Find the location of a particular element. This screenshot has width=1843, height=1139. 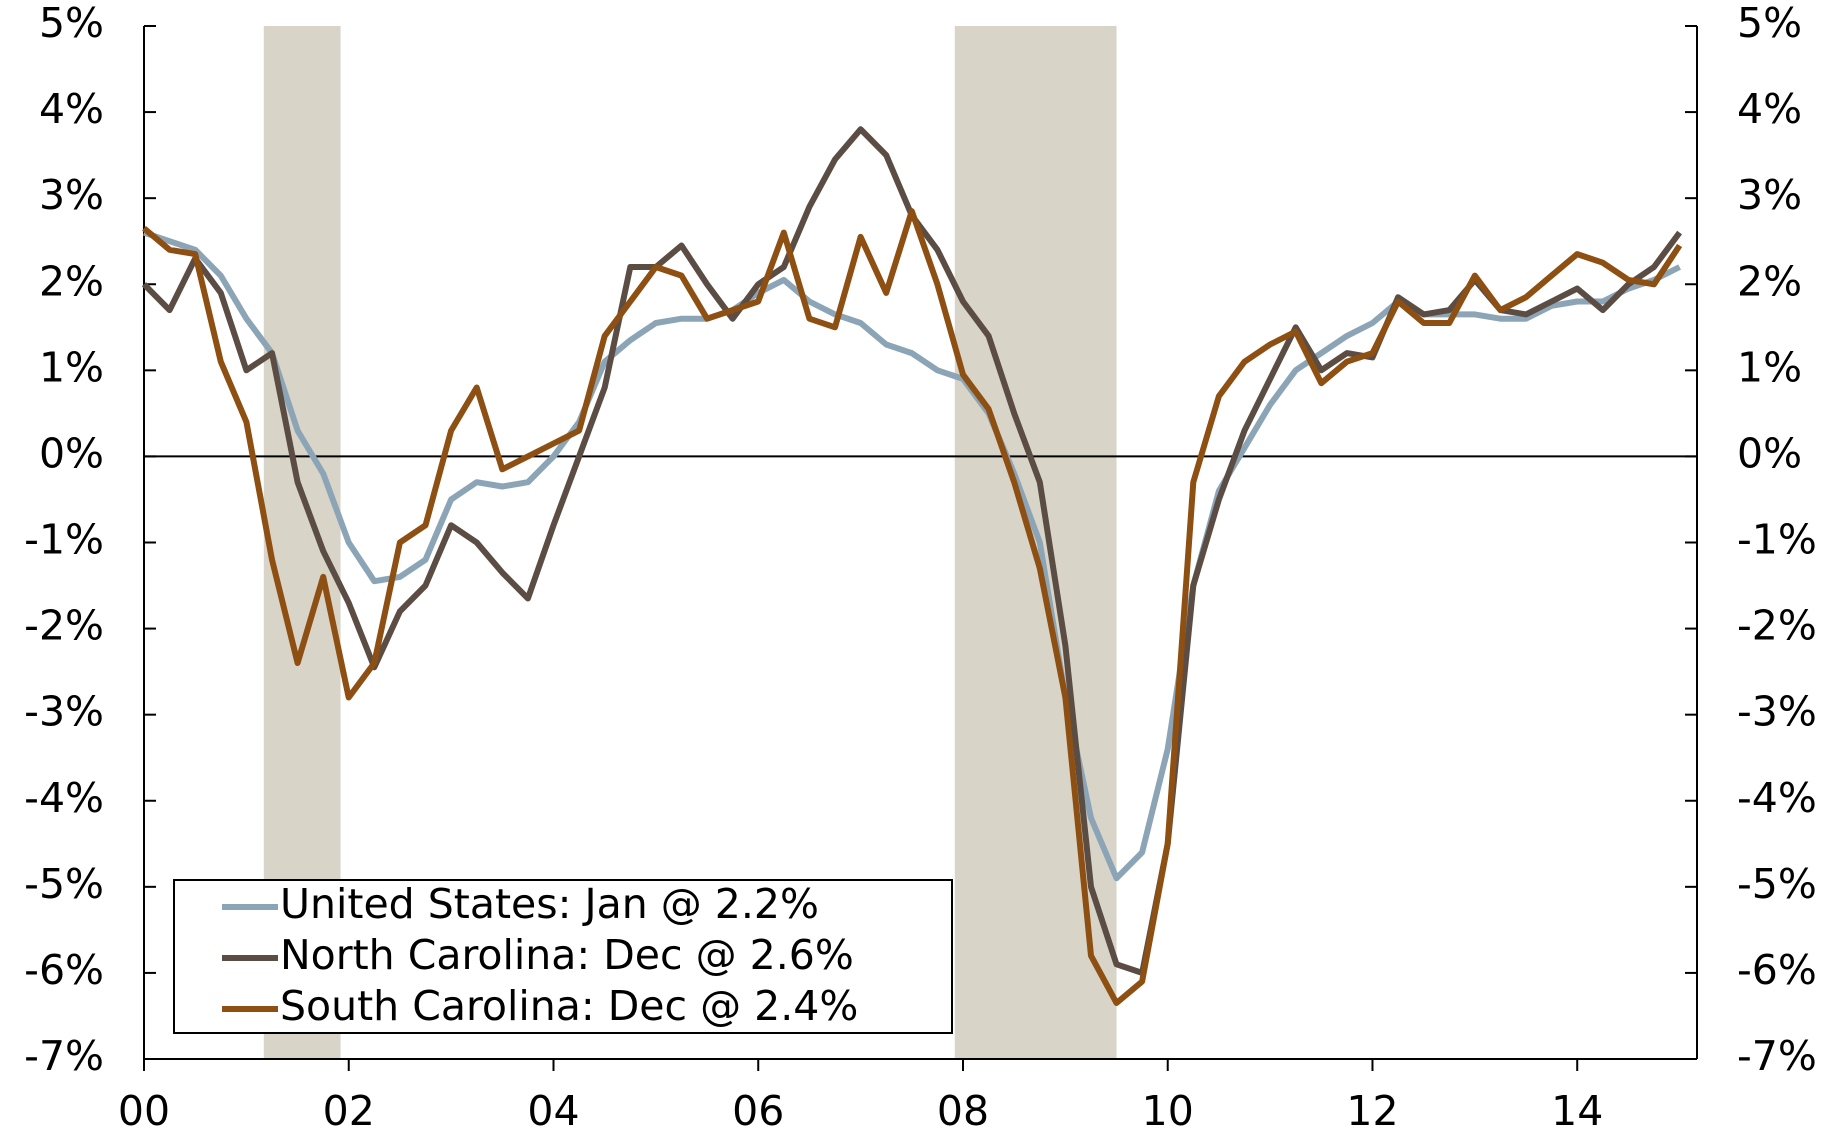

x-tick-label: 14 is located at coordinates (1577, 1111).